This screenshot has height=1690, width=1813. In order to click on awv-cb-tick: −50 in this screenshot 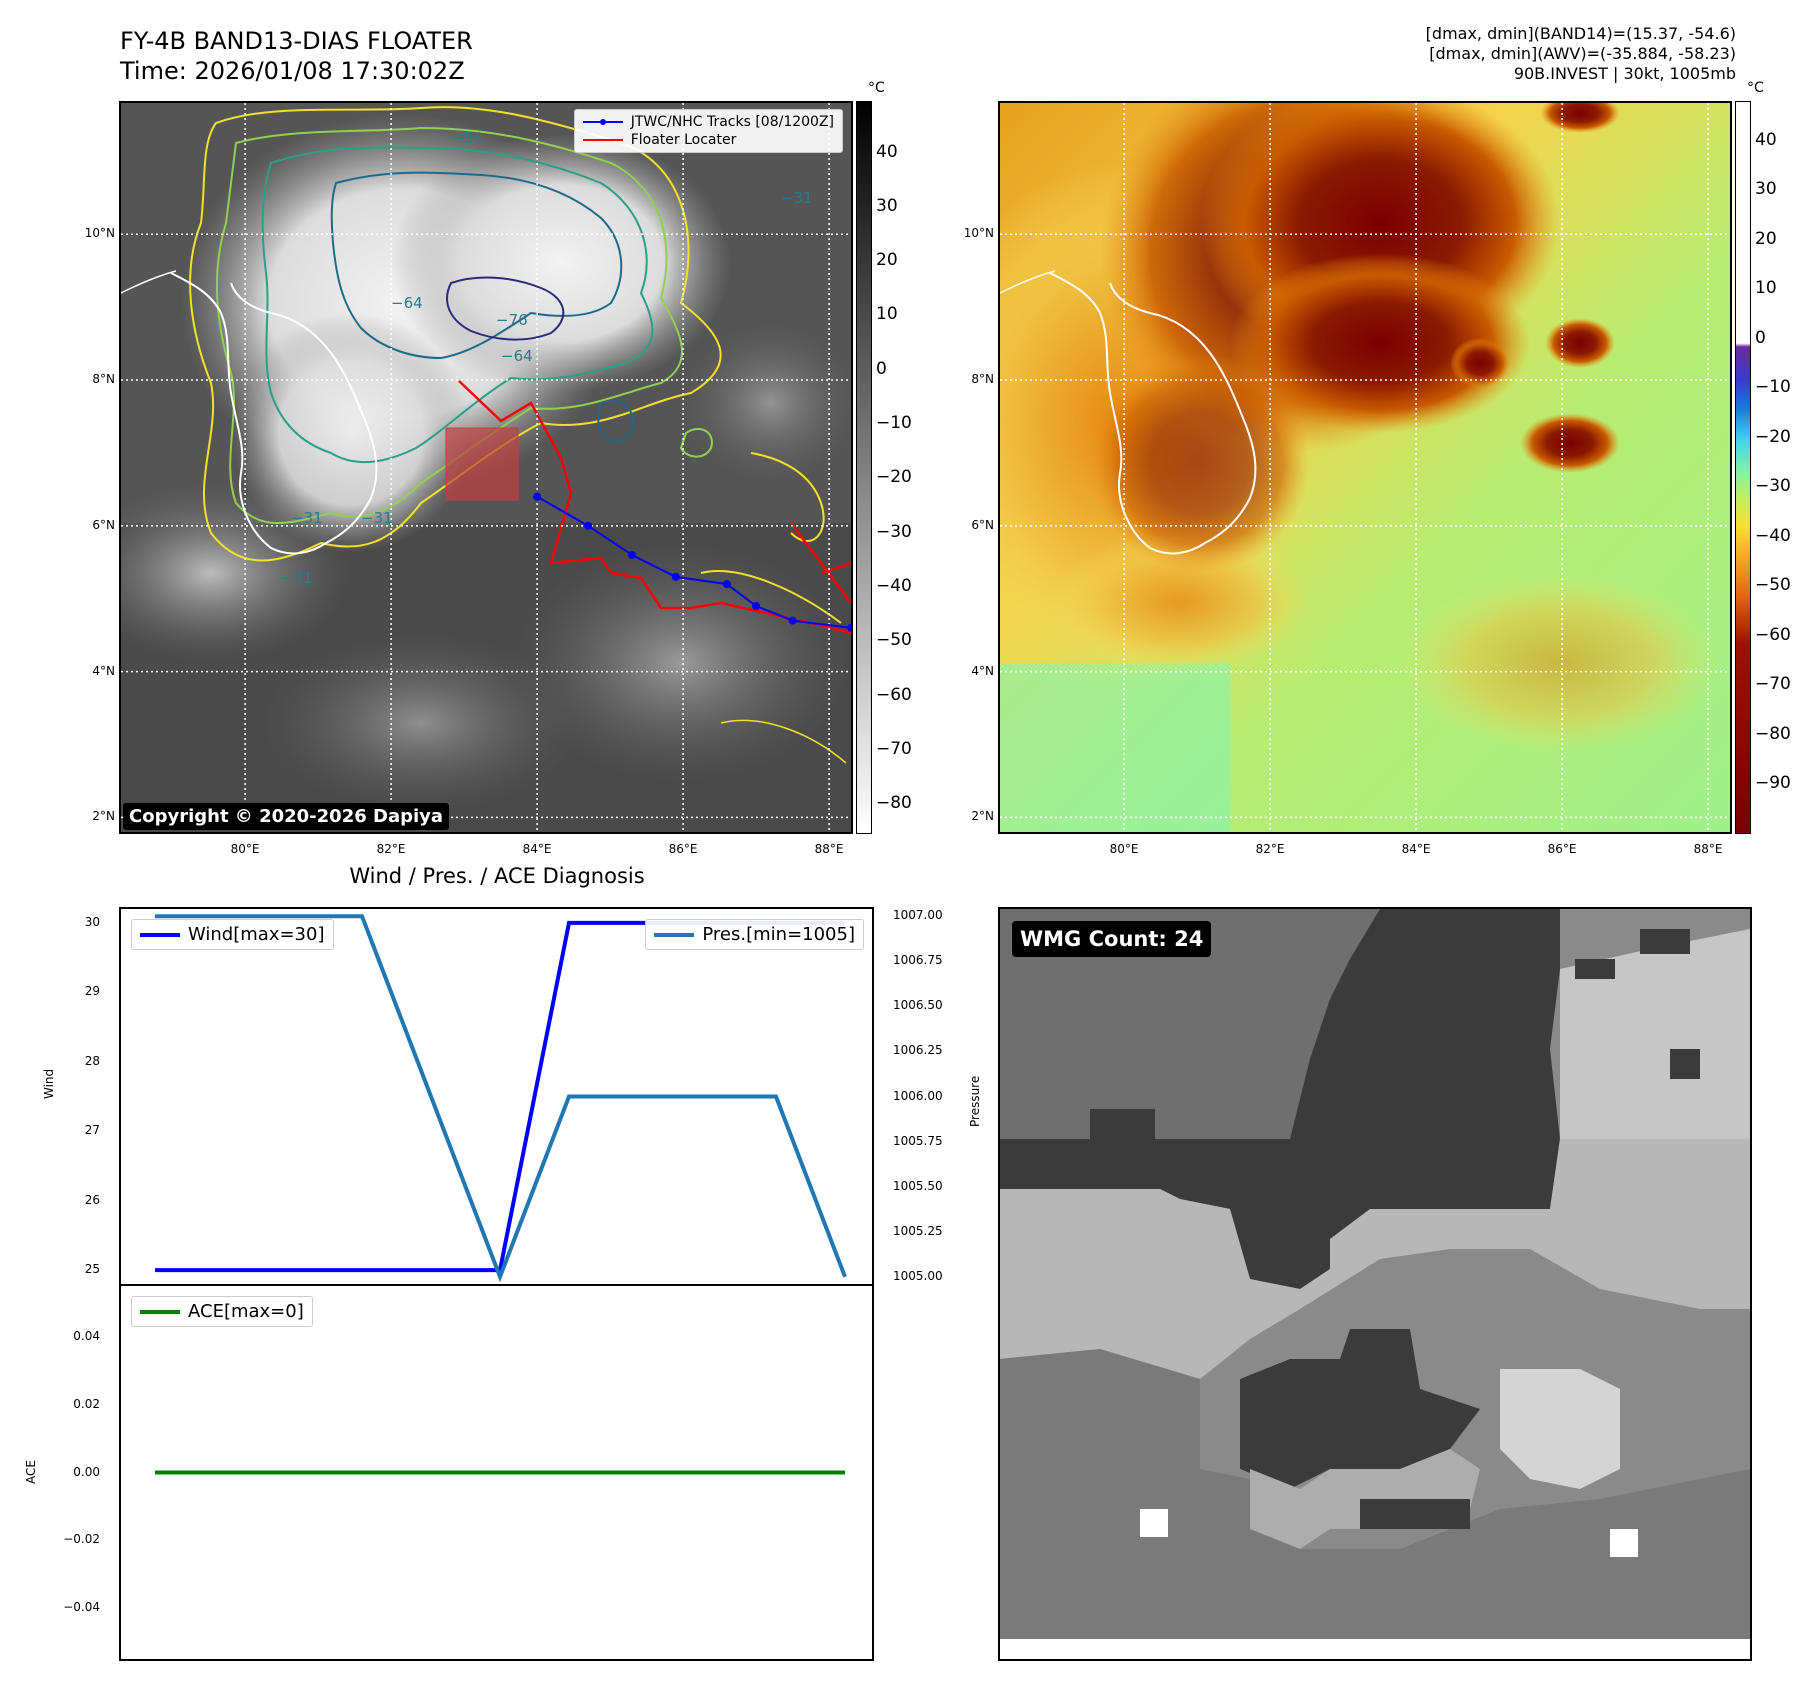, I will do `click(1773, 585)`.